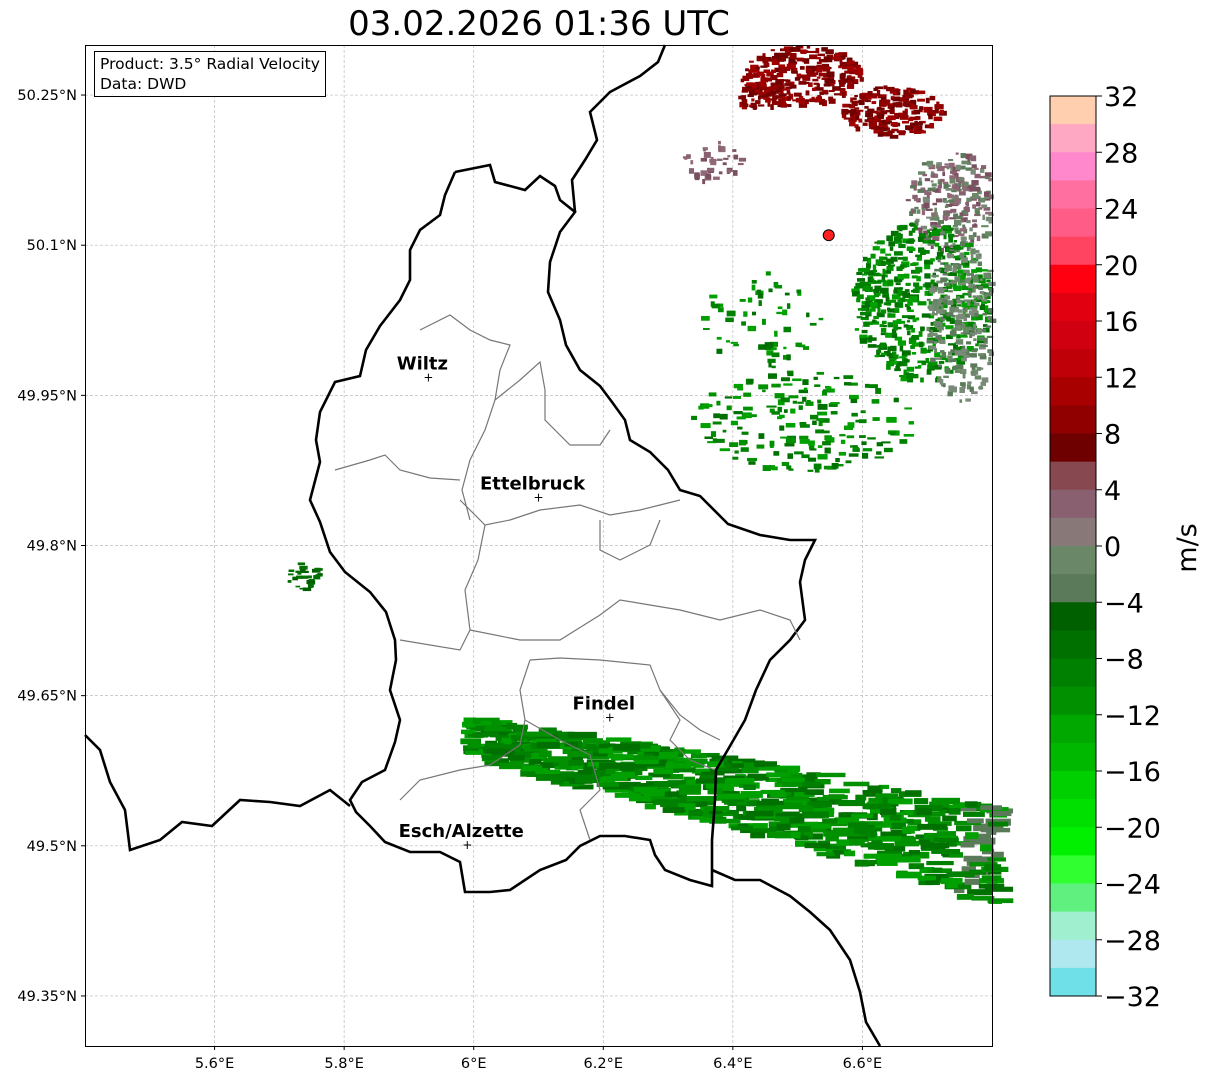 Image resolution: width=1207 pixels, height=1081 pixels. What do you see at coordinates (397, 467) in the screenshot?
I see `canton-border` at bounding box center [397, 467].